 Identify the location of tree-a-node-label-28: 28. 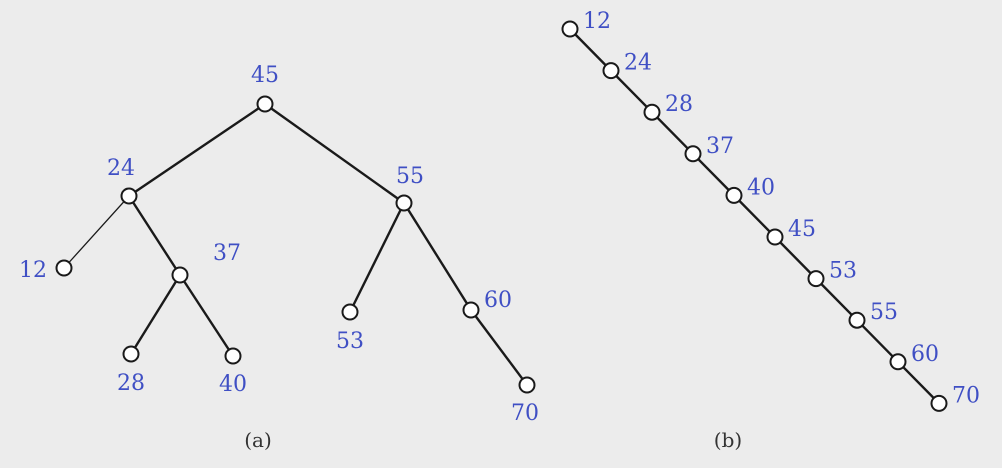
(131, 383).